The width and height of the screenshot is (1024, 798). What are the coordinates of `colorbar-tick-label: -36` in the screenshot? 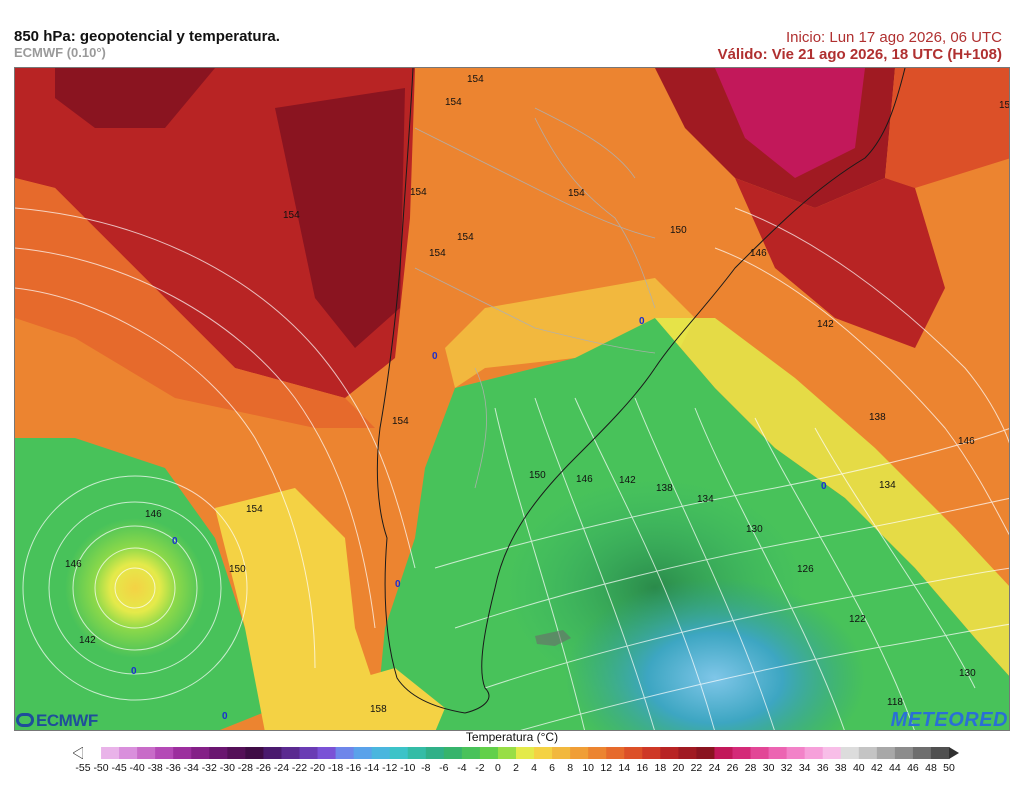 It's located at (173, 768).